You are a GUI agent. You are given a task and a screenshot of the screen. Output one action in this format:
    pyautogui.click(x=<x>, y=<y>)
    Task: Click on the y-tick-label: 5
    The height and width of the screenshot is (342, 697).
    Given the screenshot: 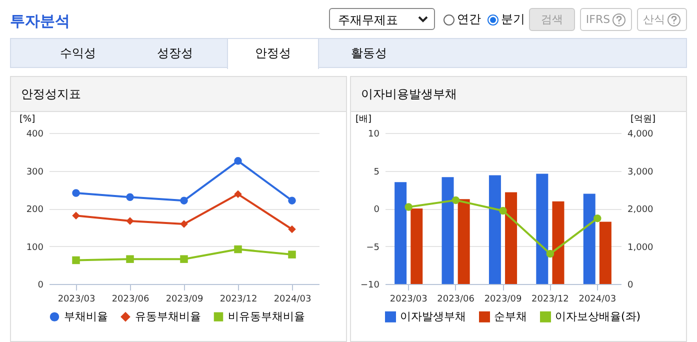 What is the action you would take?
    pyautogui.click(x=377, y=172)
    